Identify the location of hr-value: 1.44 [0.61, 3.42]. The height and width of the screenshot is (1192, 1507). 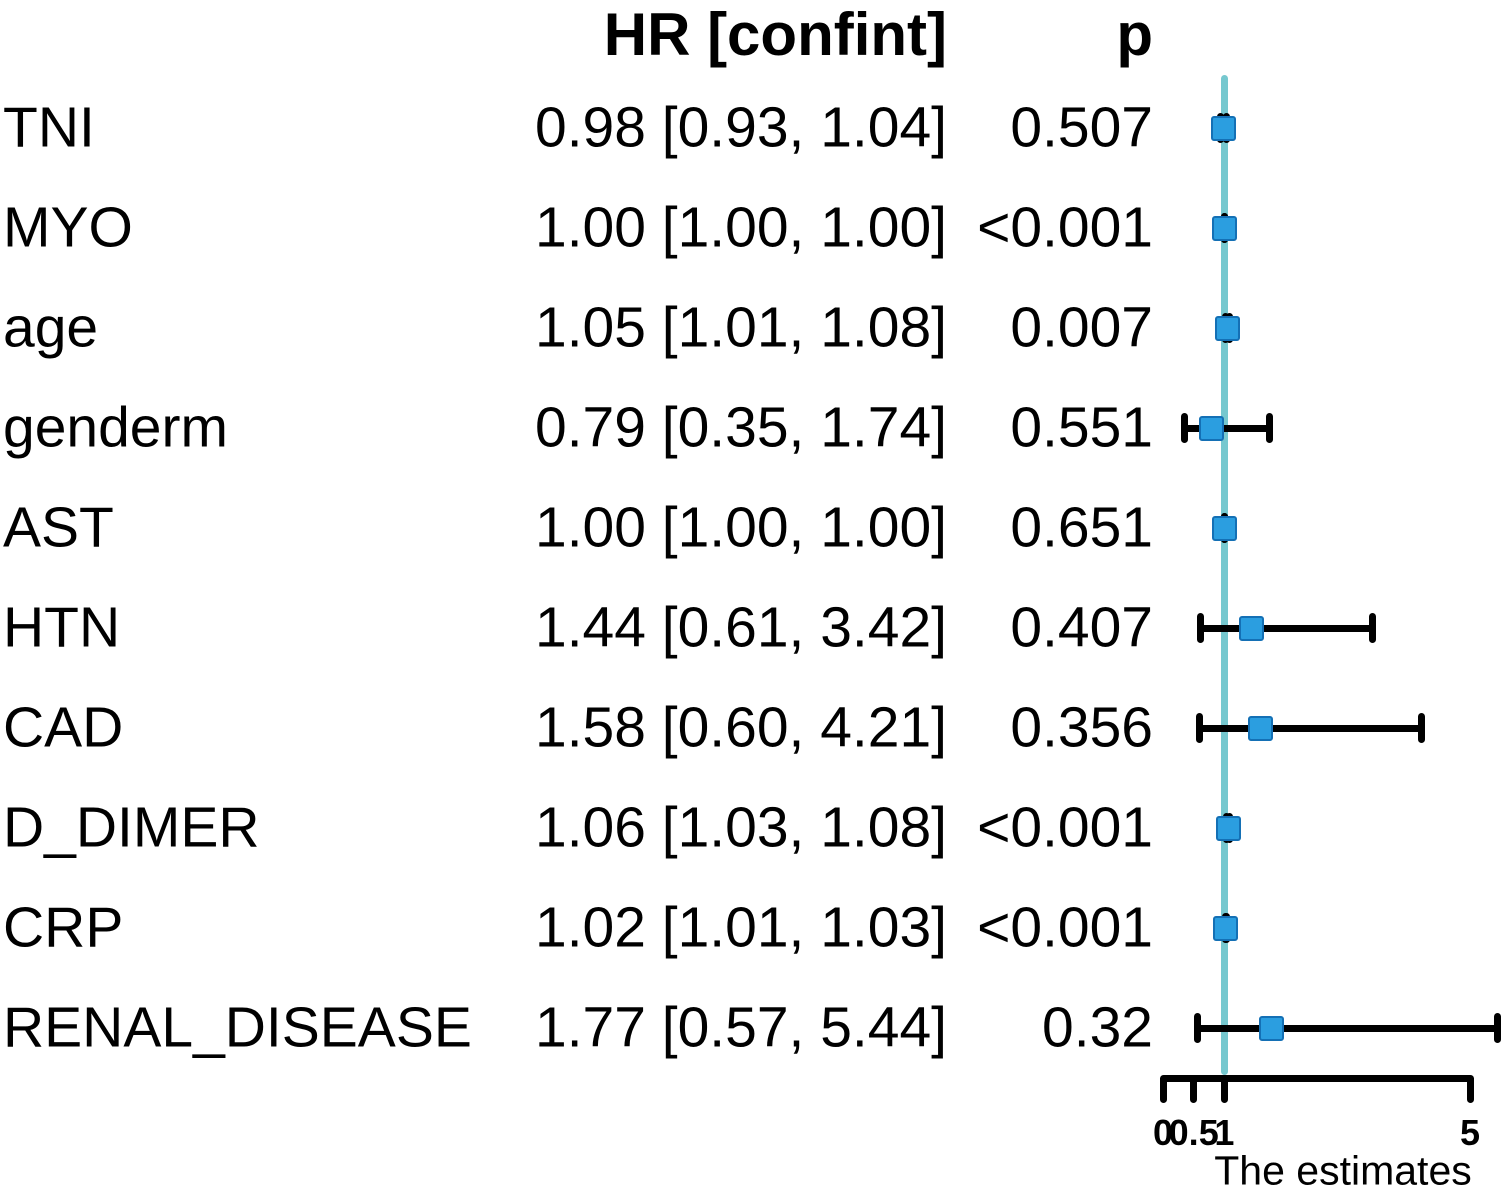
(741, 627).